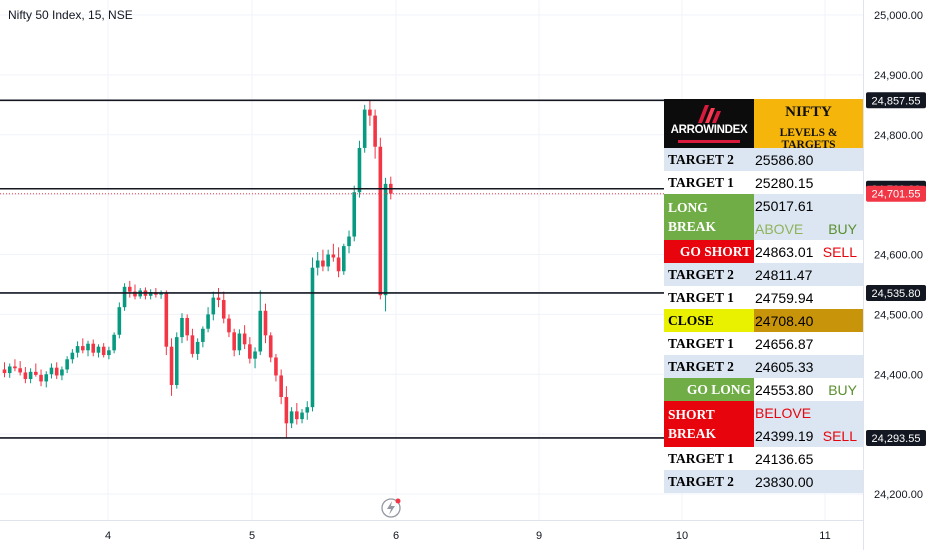 This screenshot has height=550, width=932. I want to click on short-target-1-row: TARGET 1 24759.94, so click(763, 297).